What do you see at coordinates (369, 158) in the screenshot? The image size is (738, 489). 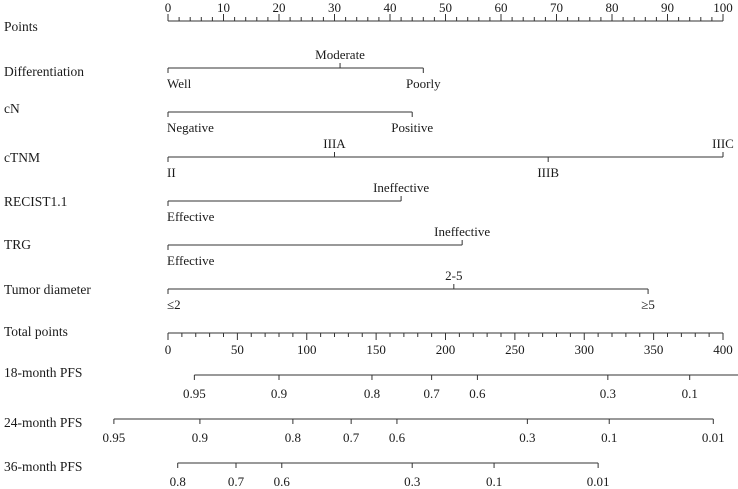 I see `ctnm-row: cTNM II IIIA IIIB IIIC` at bounding box center [369, 158].